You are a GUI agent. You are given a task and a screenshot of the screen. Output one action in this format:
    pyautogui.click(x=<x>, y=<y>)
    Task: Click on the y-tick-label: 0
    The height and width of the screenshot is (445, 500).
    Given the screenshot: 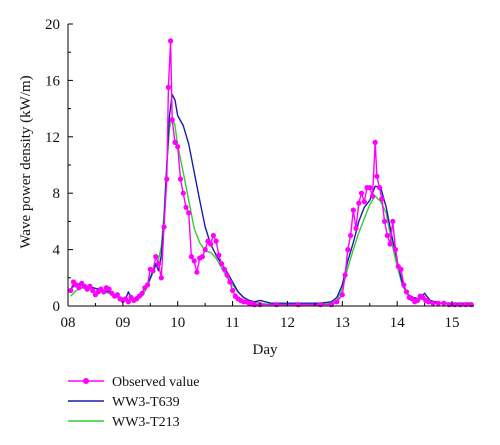 What is the action you would take?
    pyautogui.click(x=57, y=307)
    